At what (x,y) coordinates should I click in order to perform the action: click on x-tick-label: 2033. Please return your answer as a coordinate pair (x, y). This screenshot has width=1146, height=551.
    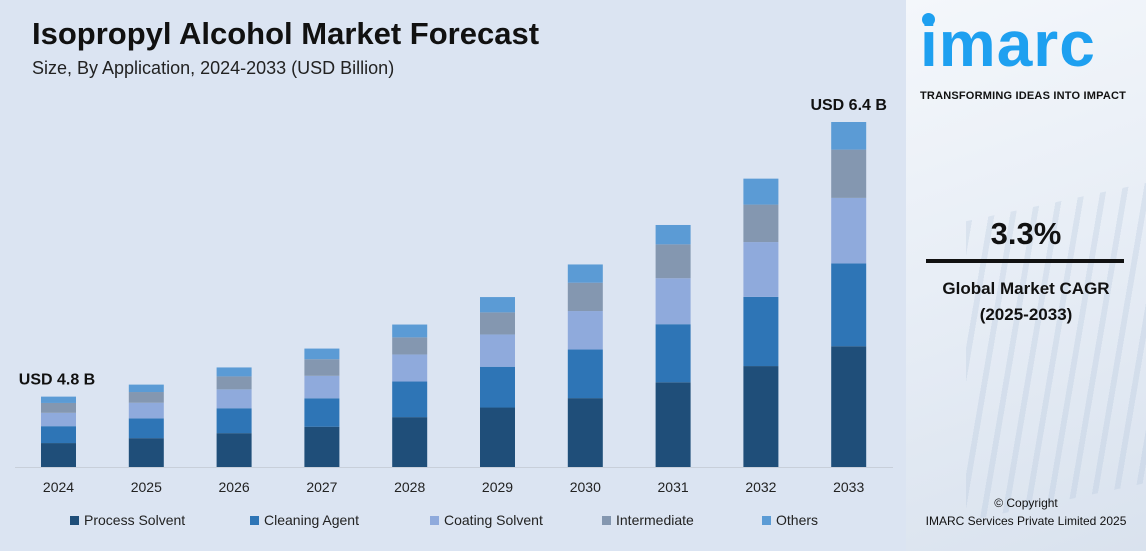
    Looking at the image, I should click on (848, 487).